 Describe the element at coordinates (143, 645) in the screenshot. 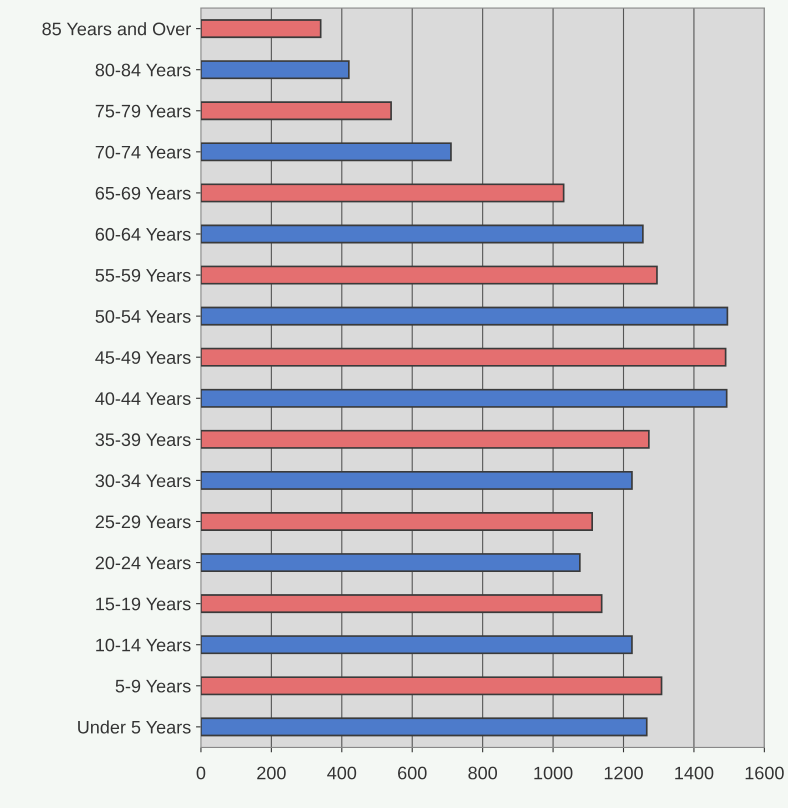

I see `y-tick-label: 10-14 Years` at that location.